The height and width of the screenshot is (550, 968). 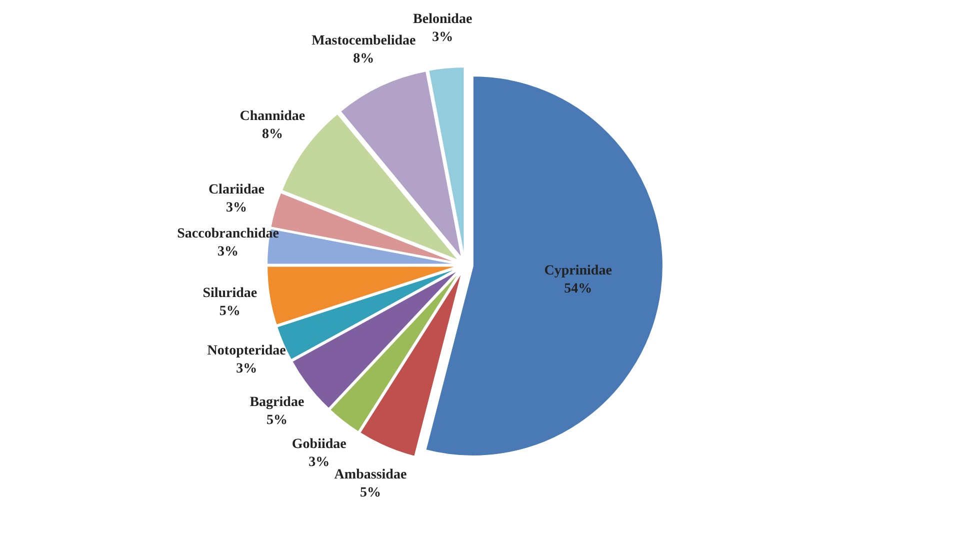 What do you see at coordinates (277, 402) in the screenshot?
I see `slice-label: Bagridae` at bounding box center [277, 402].